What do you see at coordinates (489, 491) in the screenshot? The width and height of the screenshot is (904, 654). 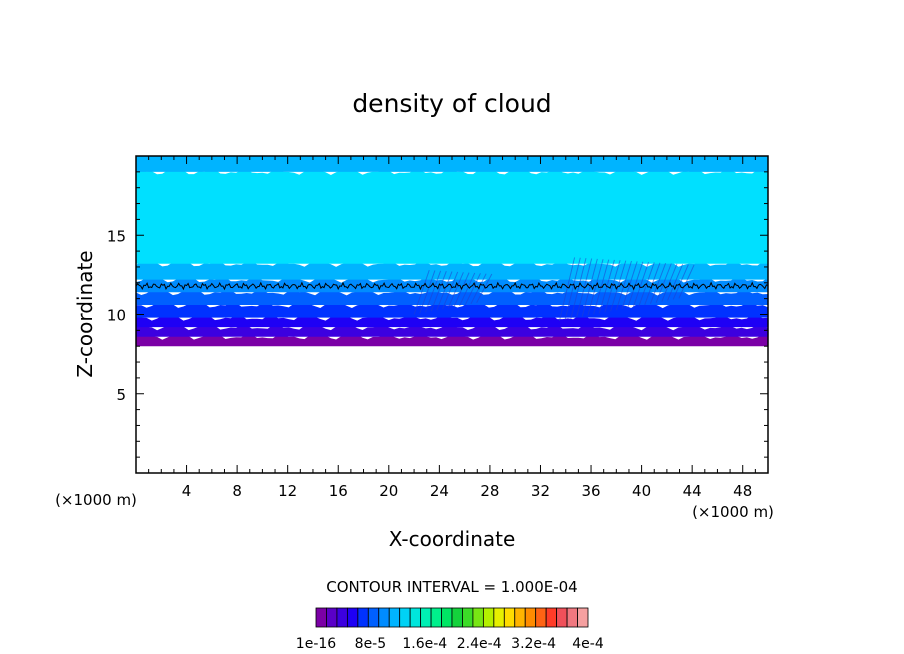 I see `x-tick-label: 28` at bounding box center [489, 491].